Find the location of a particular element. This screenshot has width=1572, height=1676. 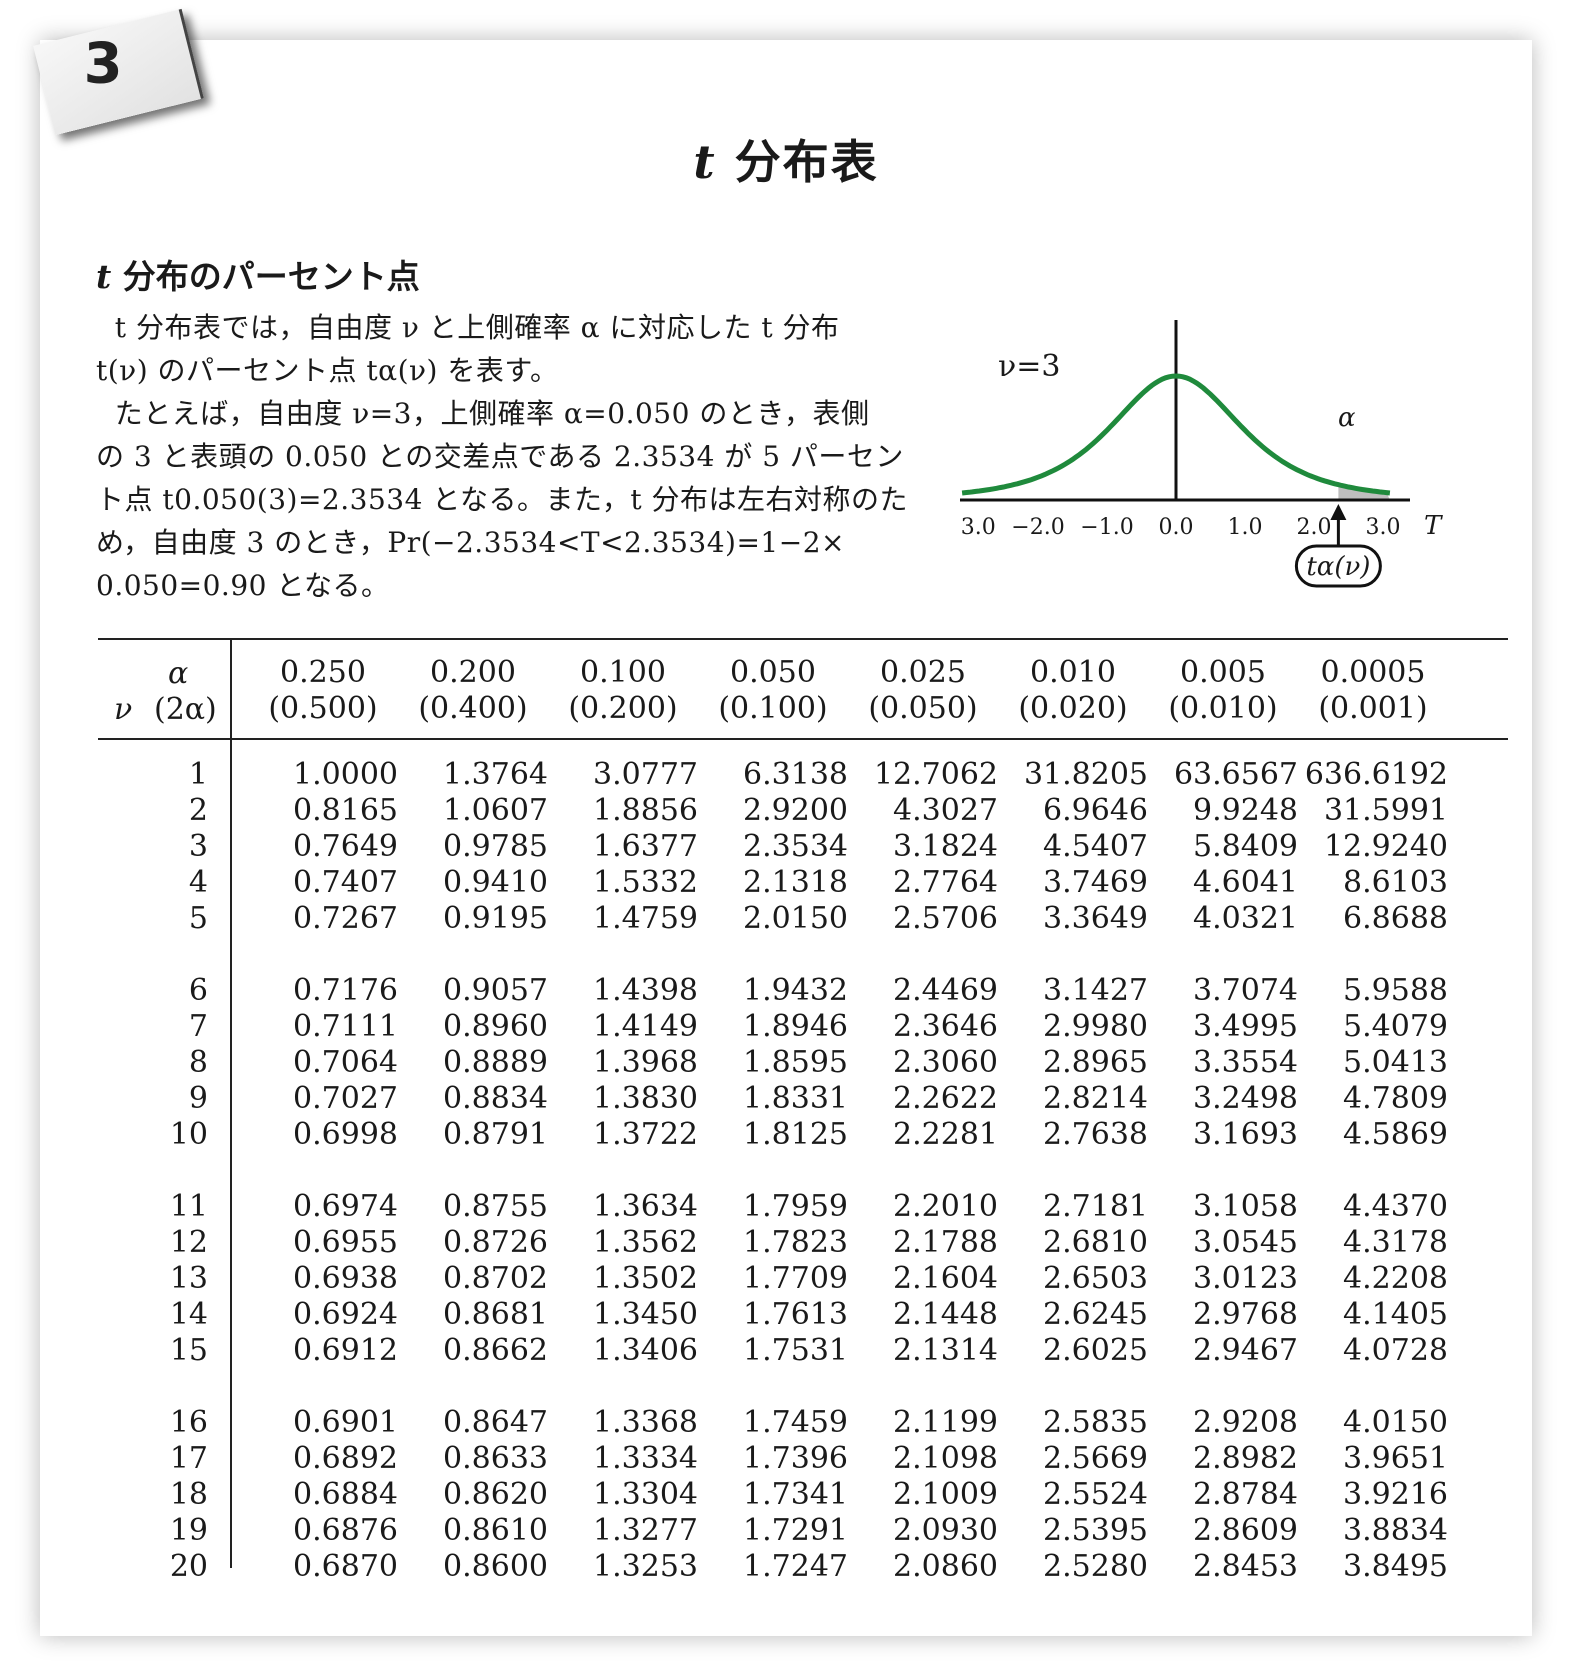

table-cell: 2.1788 is located at coordinates (945, 1242).